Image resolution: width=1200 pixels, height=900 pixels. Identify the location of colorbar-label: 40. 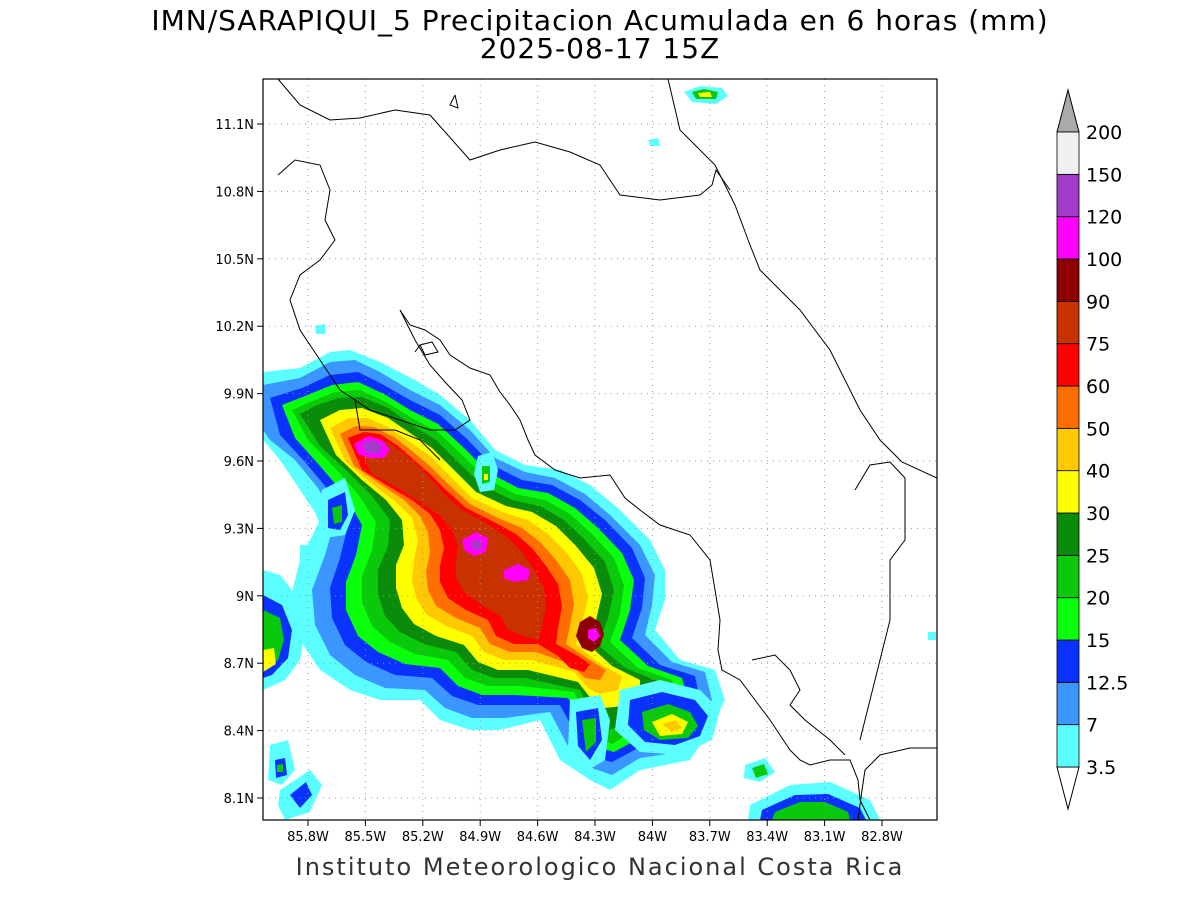
(1098, 472).